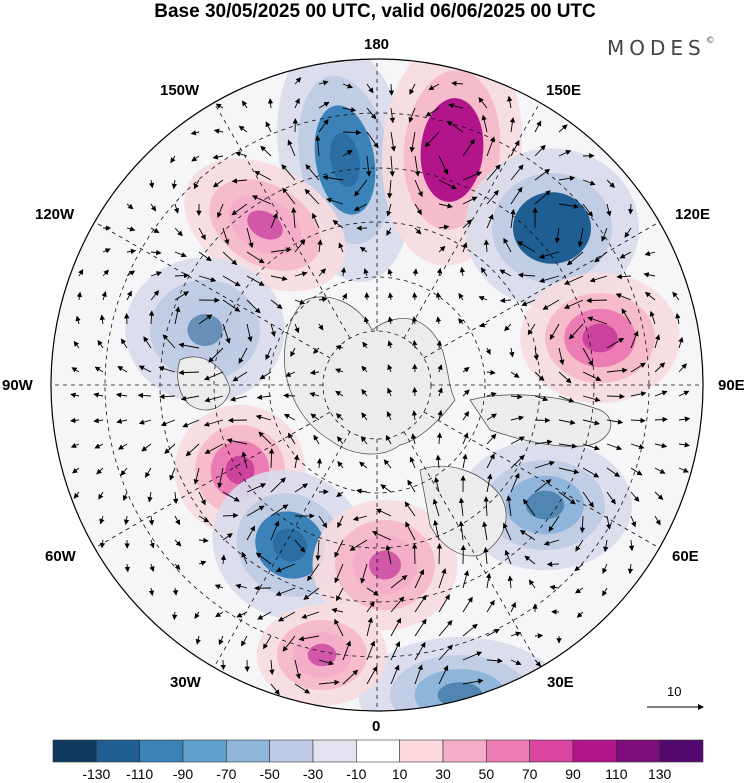 The image size is (750, 783). I want to click on colorbar-swatch, so click(681, 751).